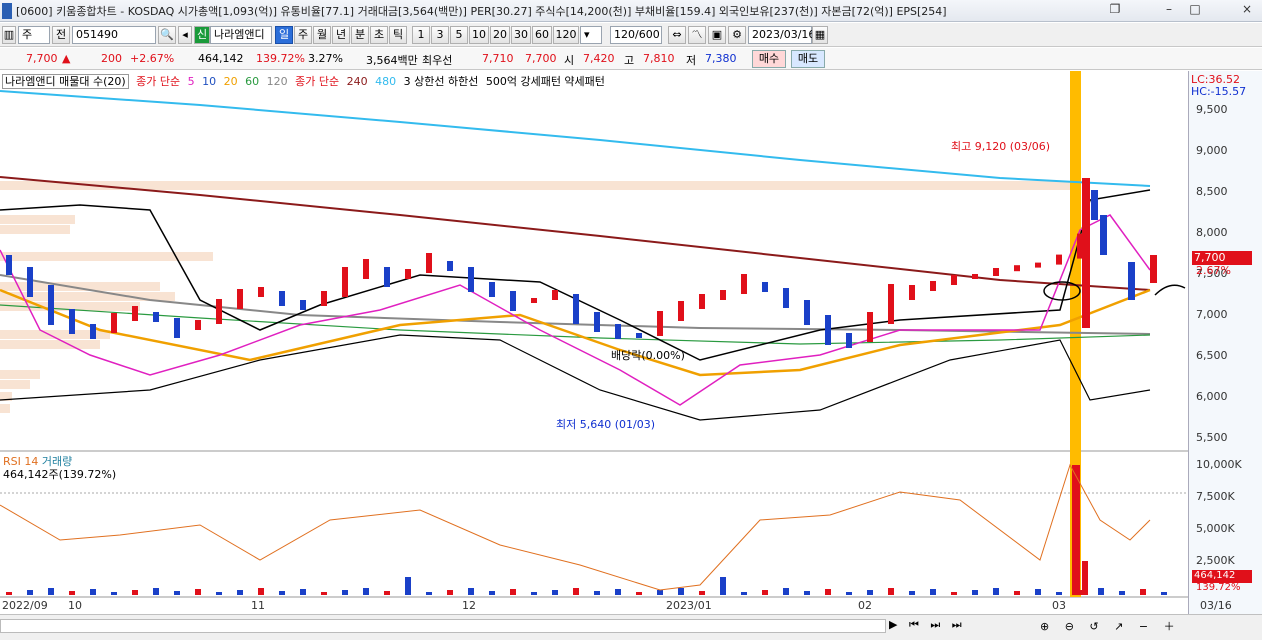 This screenshot has width=1262, height=640. I want to click on zoom-controls: ⊕ ⊖ ↺ ↗ − ＋, so click(1110, 626).